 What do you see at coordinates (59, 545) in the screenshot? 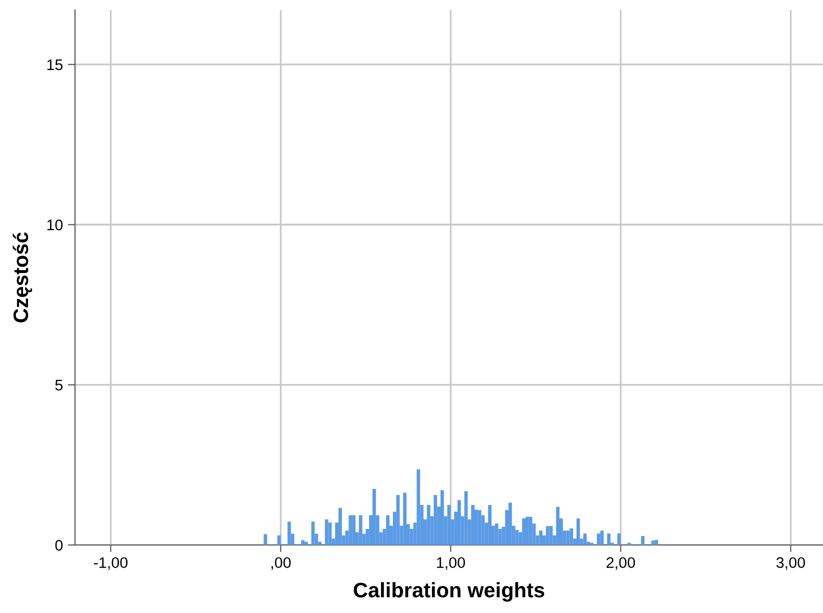
I see `y-tick-label: 0` at bounding box center [59, 545].